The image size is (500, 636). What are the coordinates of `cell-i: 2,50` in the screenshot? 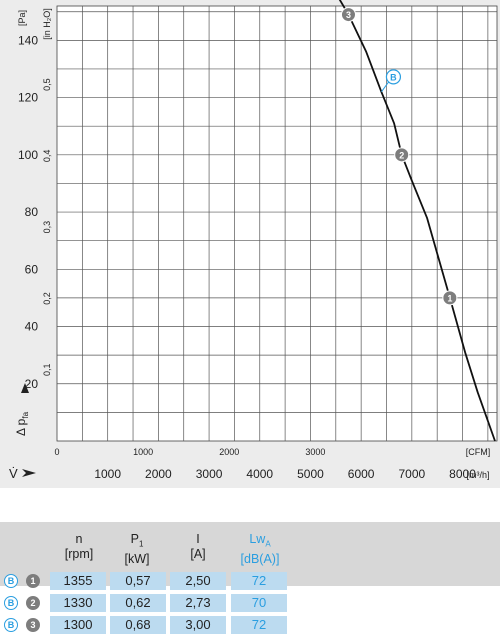 It's located at (198, 581).